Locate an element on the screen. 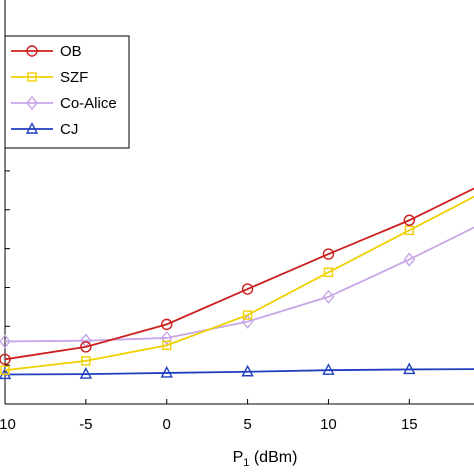 The width and height of the screenshot is (474, 474). x-tick-label: 0 is located at coordinates (167, 424).